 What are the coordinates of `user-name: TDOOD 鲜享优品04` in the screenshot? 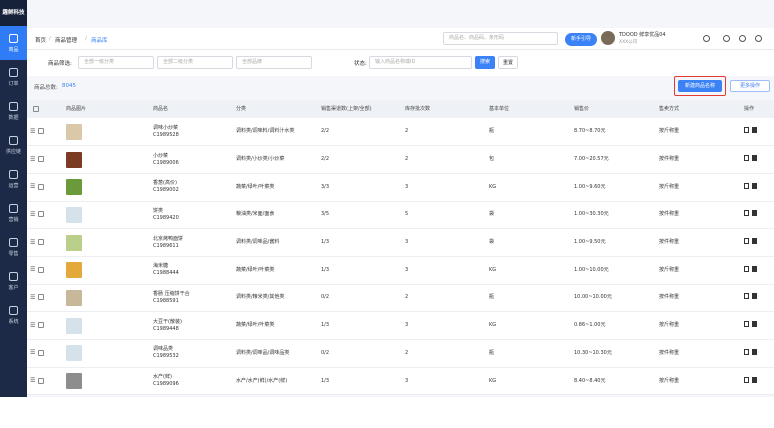 It's located at (642, 35).